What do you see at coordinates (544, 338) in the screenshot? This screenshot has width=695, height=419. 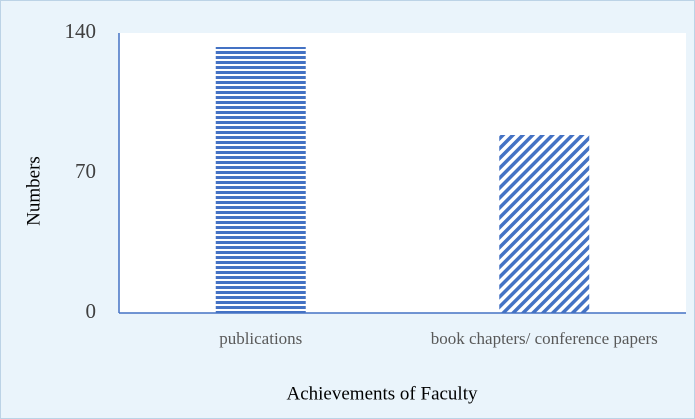 I see `x-tick-label: book chapters/ conference papers` at bounding box center [544, 338].